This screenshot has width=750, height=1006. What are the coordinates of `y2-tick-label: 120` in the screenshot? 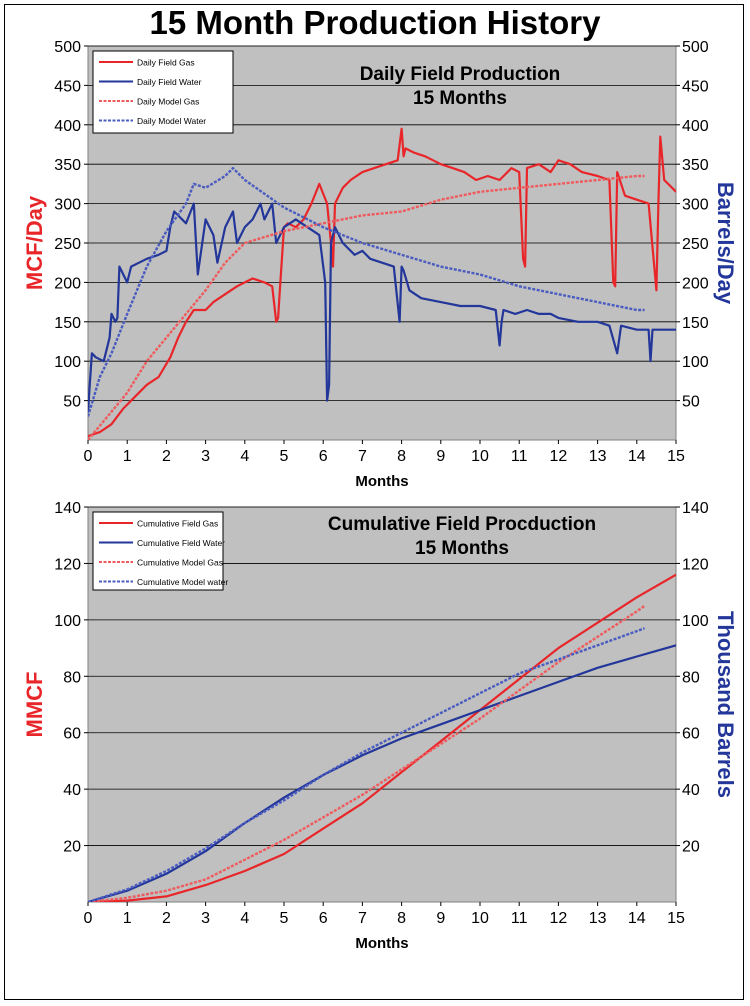 It's located at (695, 564).